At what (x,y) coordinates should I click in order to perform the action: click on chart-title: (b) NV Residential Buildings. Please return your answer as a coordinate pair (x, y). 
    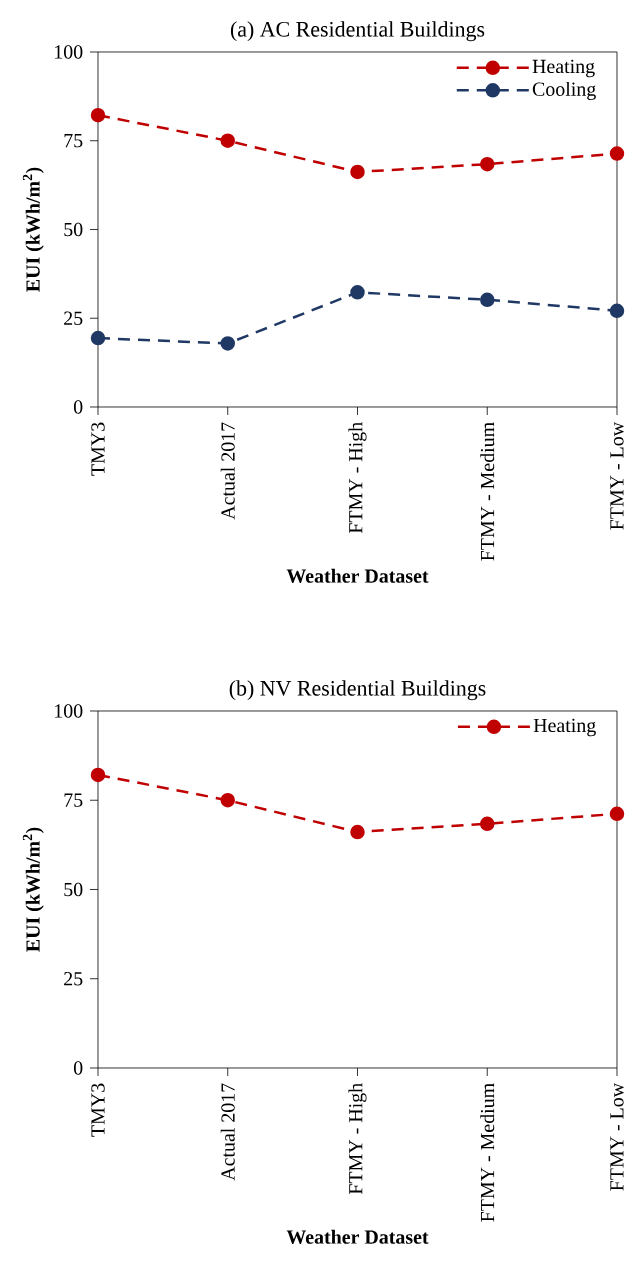
    Looking at the image, I should click on (357, 690).